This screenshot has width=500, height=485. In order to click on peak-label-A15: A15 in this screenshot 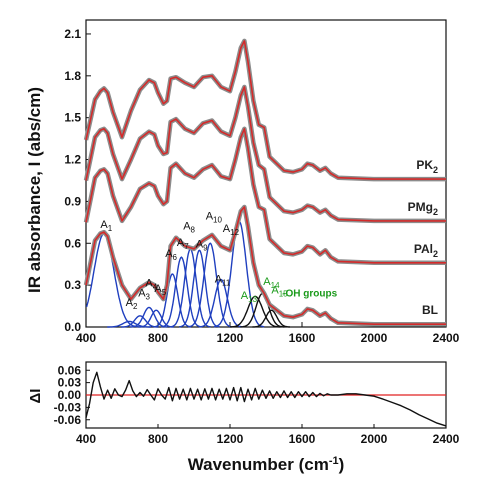, I will do `click(279, 292)`.